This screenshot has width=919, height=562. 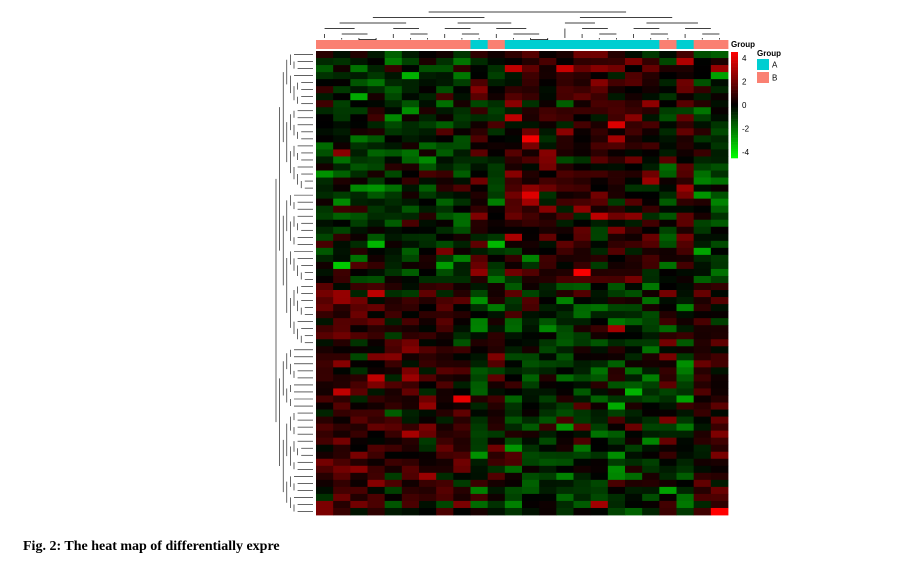 What do you see at coordinates (634, 44) in the screenshot?
I see `group-annotation-cell` at bounding box center [634, 44].